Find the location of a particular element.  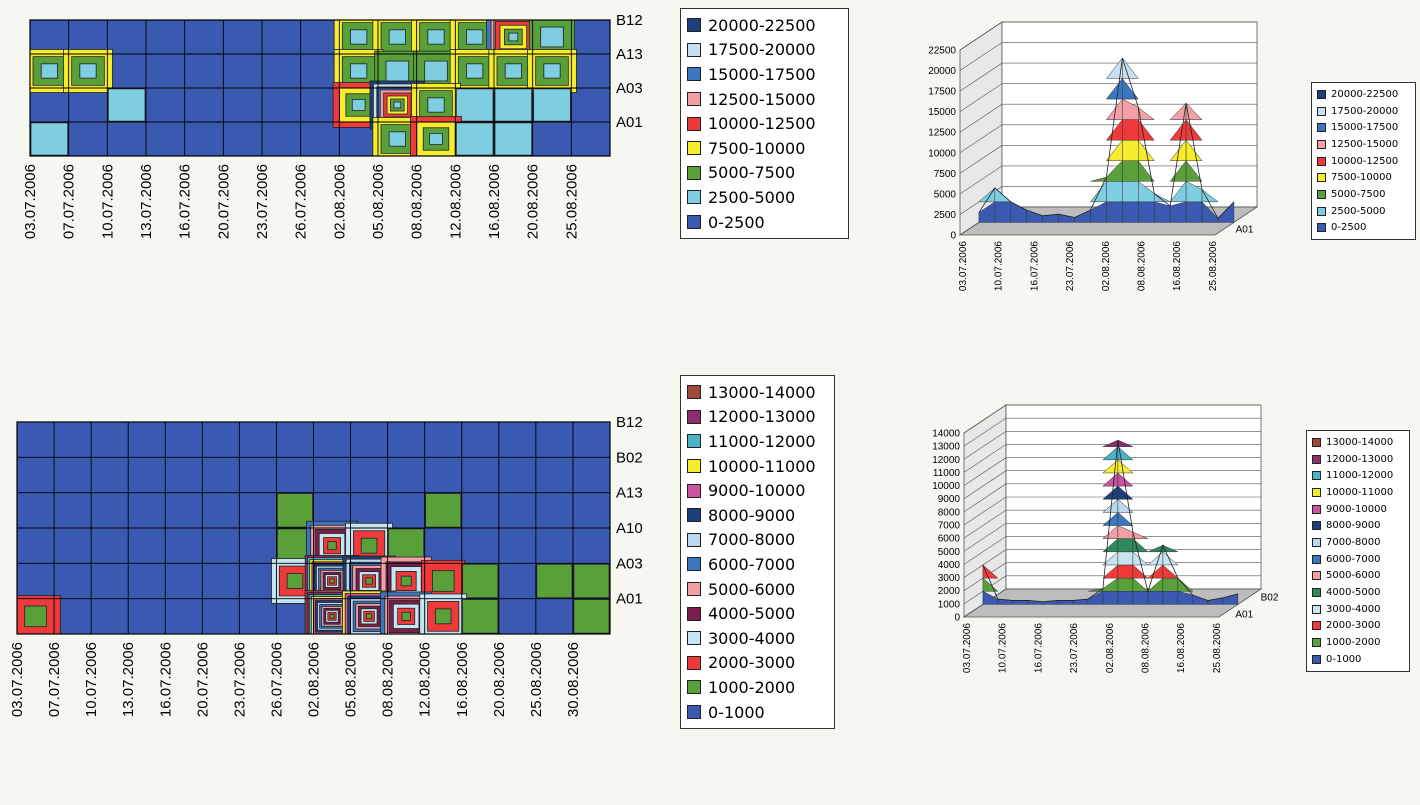

y-tick-label: B02 is located at coordinates (629, 457).